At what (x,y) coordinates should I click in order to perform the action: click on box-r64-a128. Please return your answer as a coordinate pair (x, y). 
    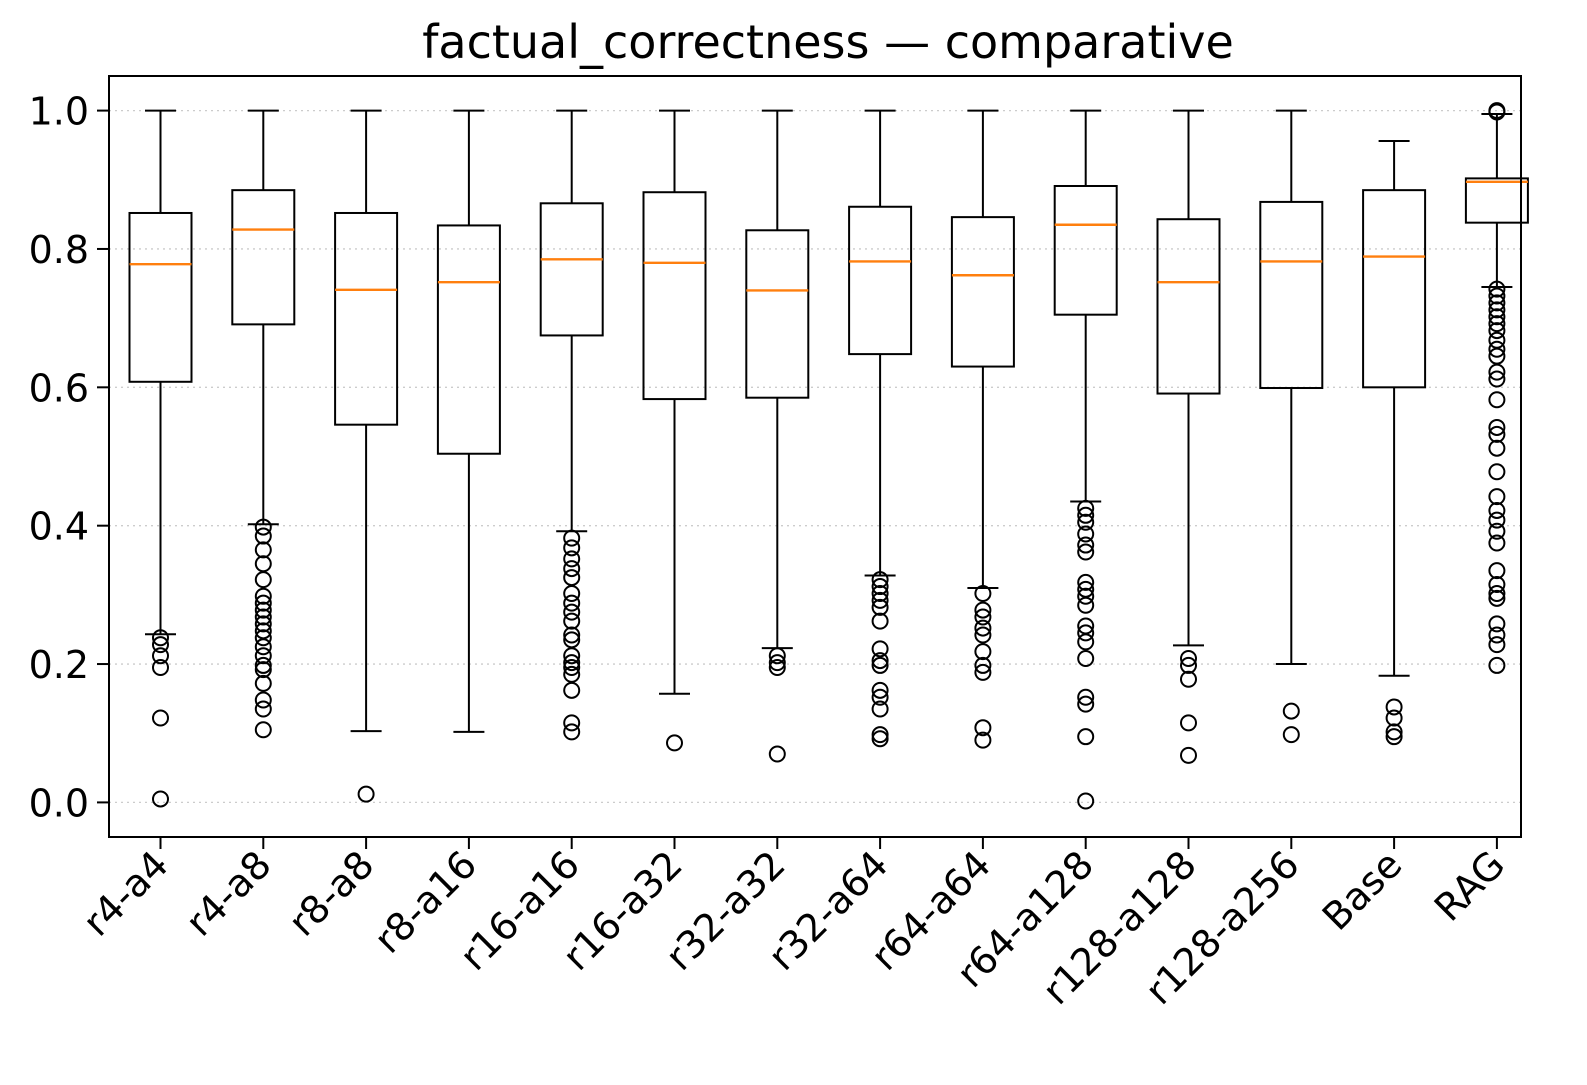
    Looking at the image, I should click on (1085, 306).